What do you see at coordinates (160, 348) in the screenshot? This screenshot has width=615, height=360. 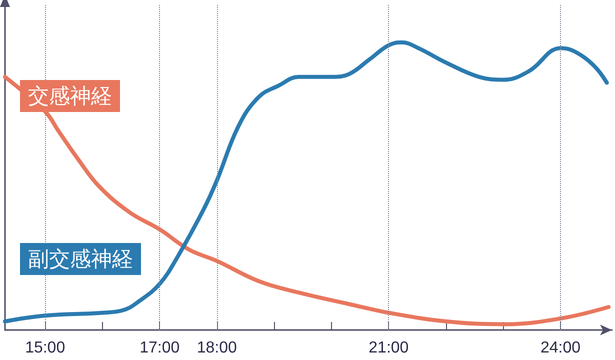 I see `x-tick-label: 17:00` at bounding box center [160, 348].